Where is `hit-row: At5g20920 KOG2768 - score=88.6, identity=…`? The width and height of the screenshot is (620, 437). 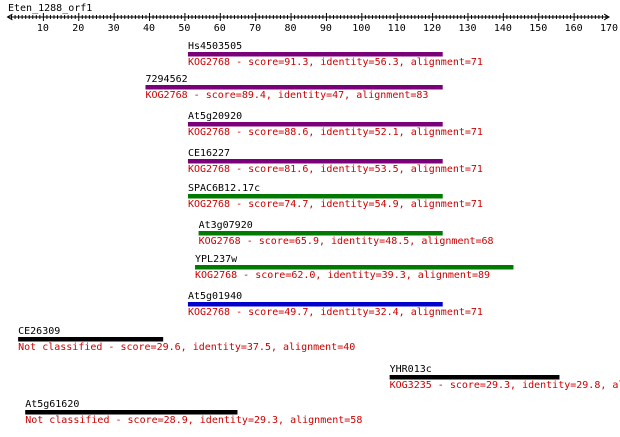 hit-row: At5g20920 KOG2768 - score=88.6, identity=… is located at coordinates (335, 124).